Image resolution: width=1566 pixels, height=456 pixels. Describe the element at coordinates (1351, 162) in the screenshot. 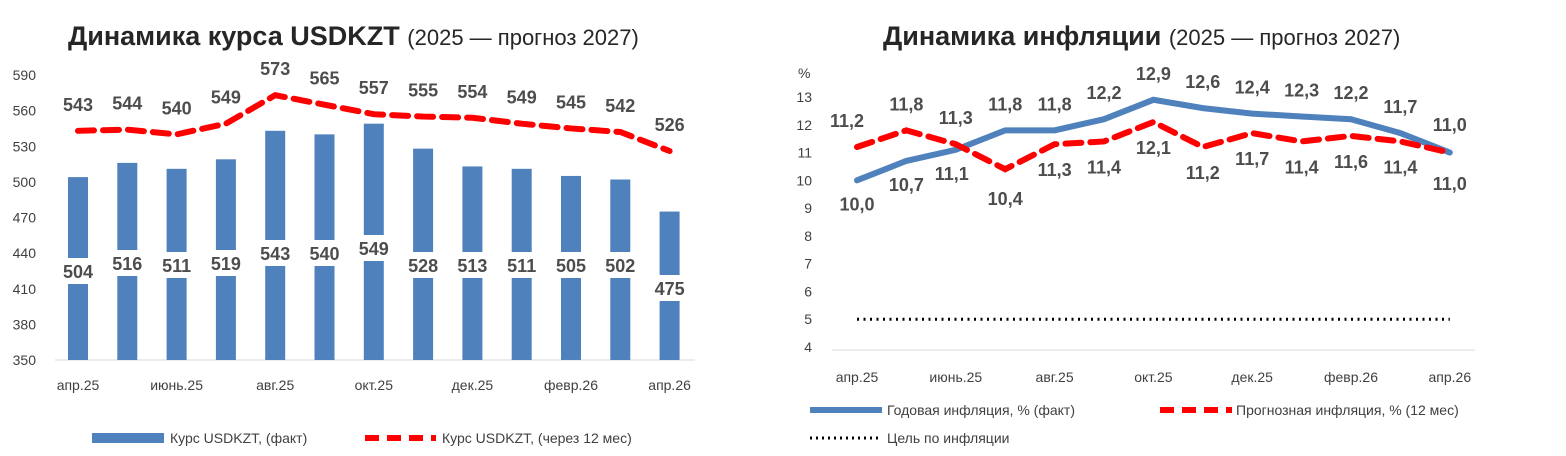

I see `forecast-inflation-label: 11,6` at that location.